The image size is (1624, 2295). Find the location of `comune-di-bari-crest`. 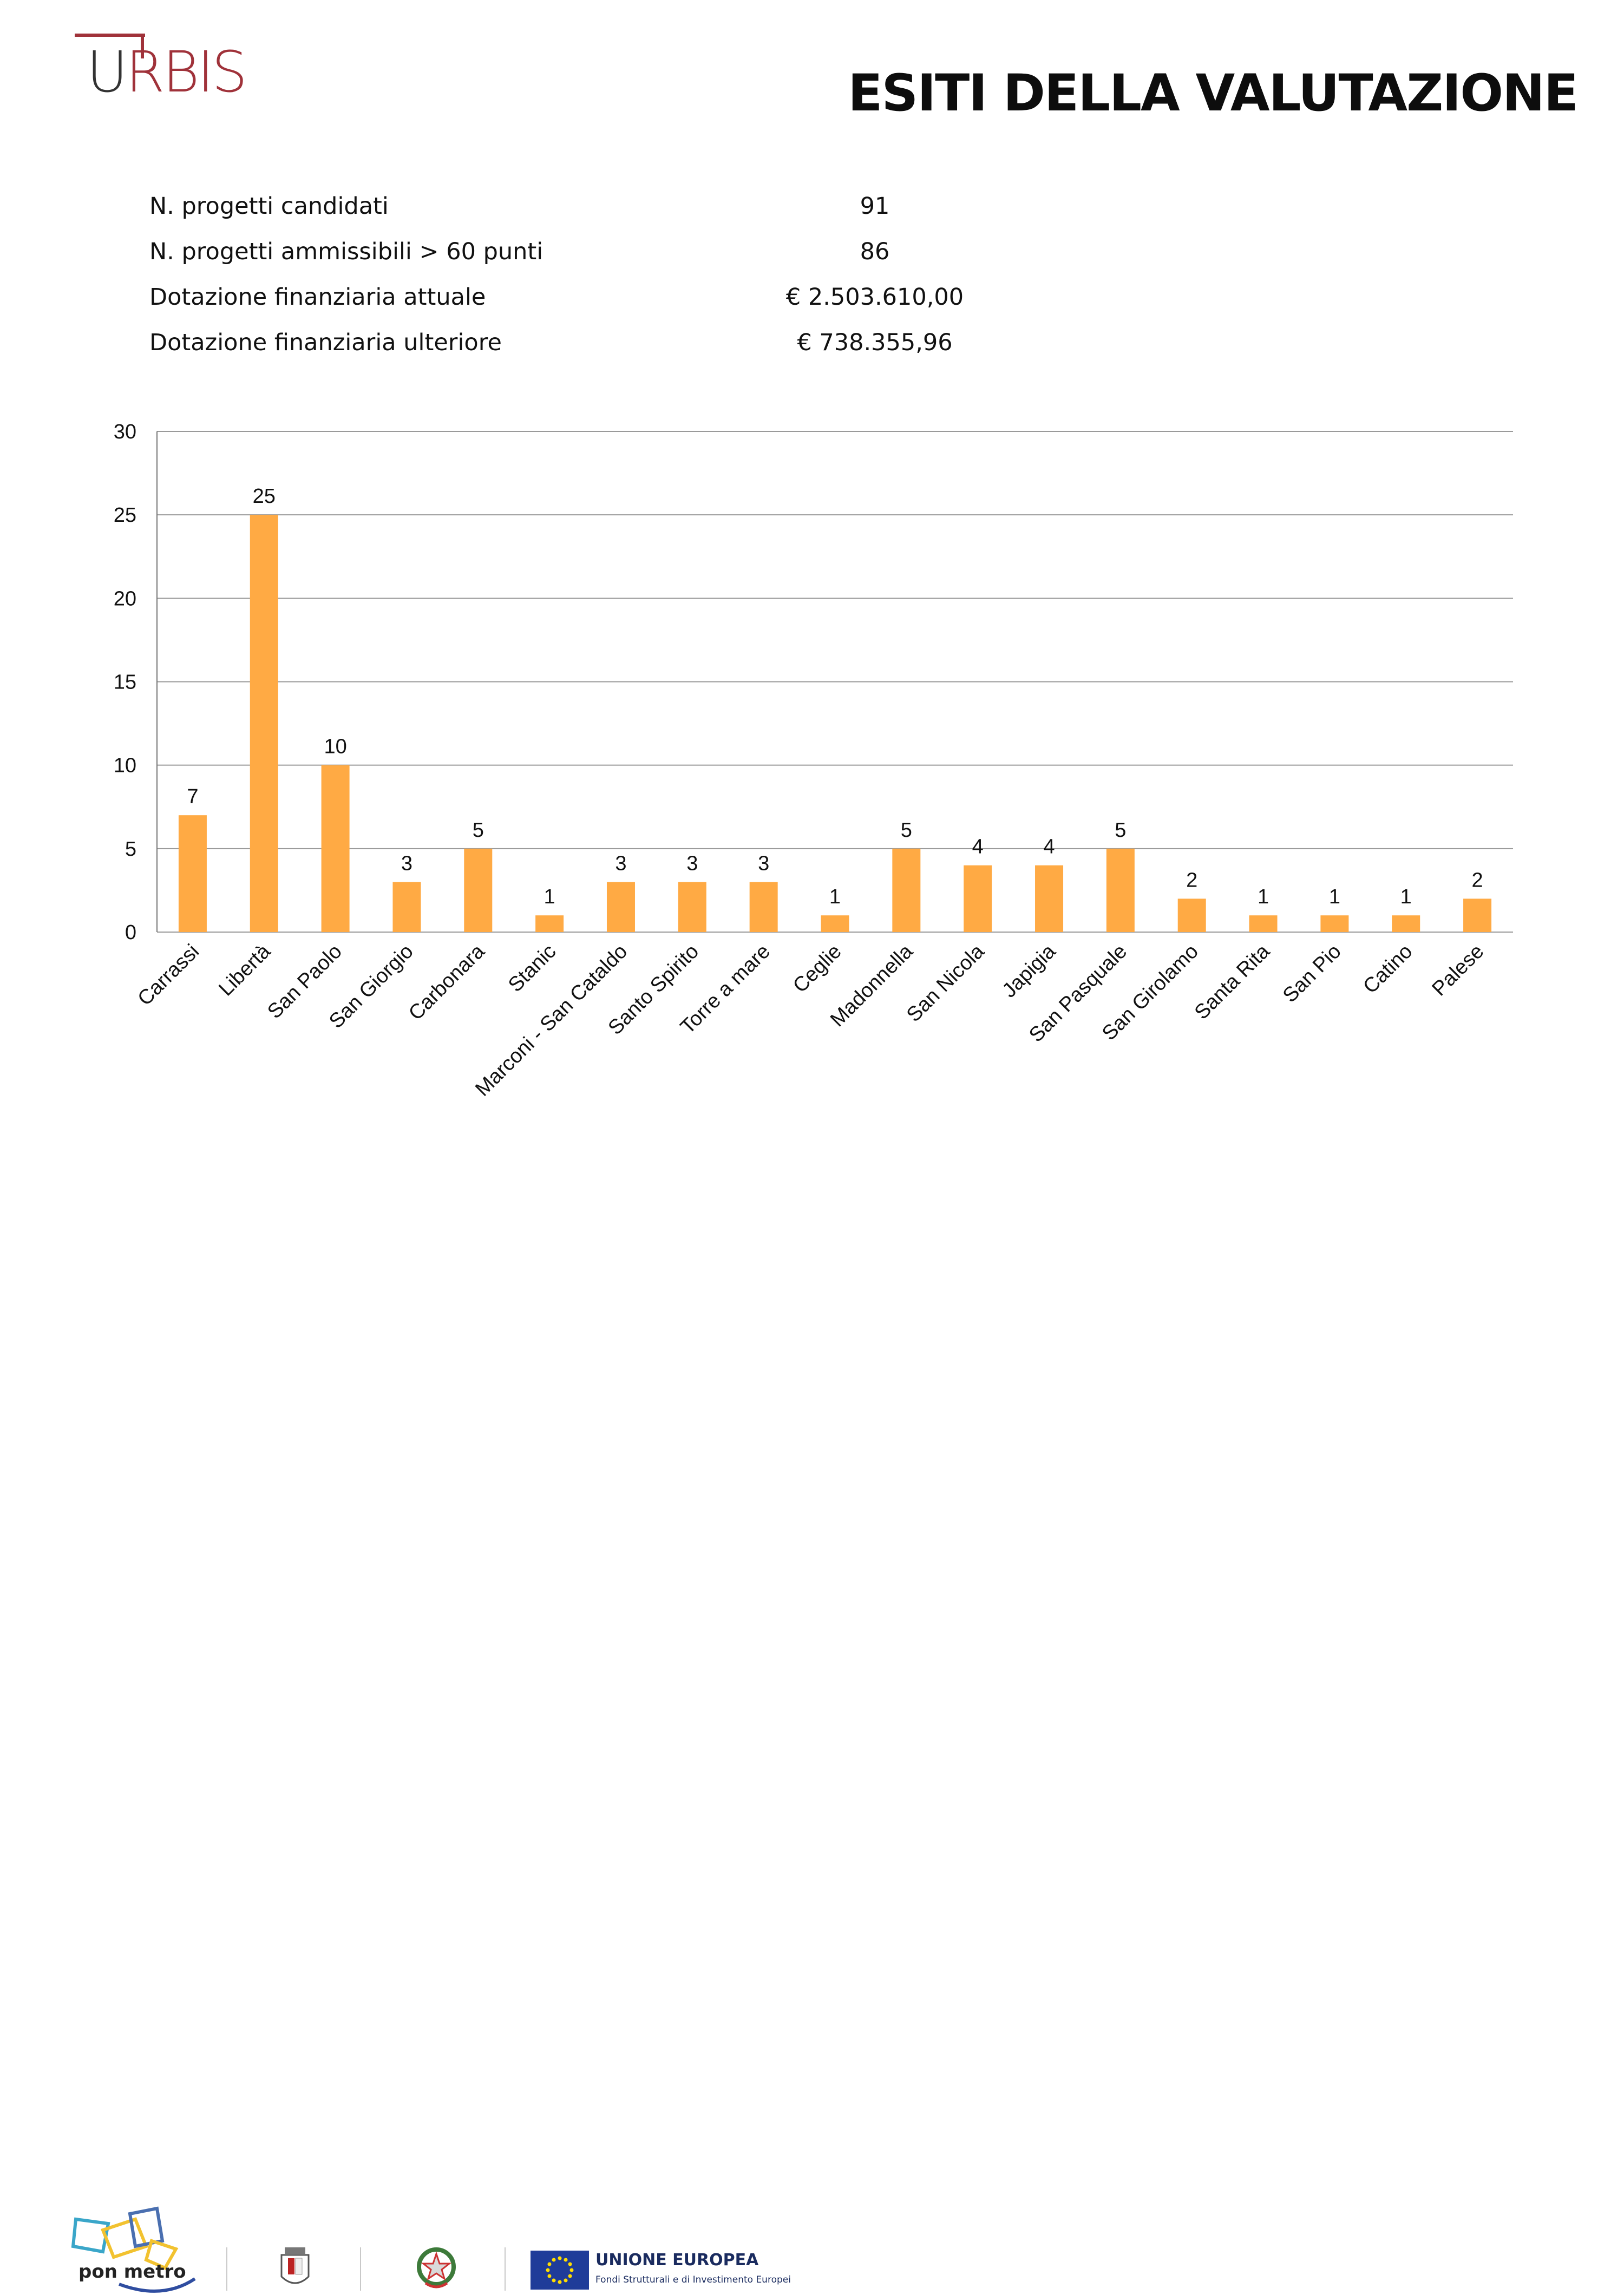

comune-di-bari-crest is located at coordinates (295, 2265).